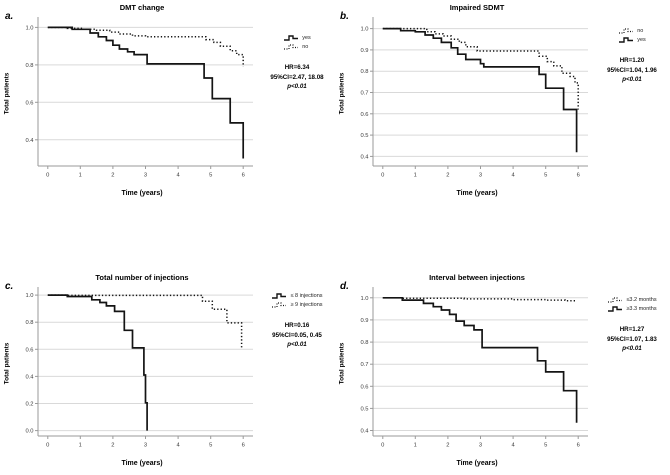 This screenshot has width=670, height=475. I want to click on chart-title: Interval between injections, so click(477, 277).